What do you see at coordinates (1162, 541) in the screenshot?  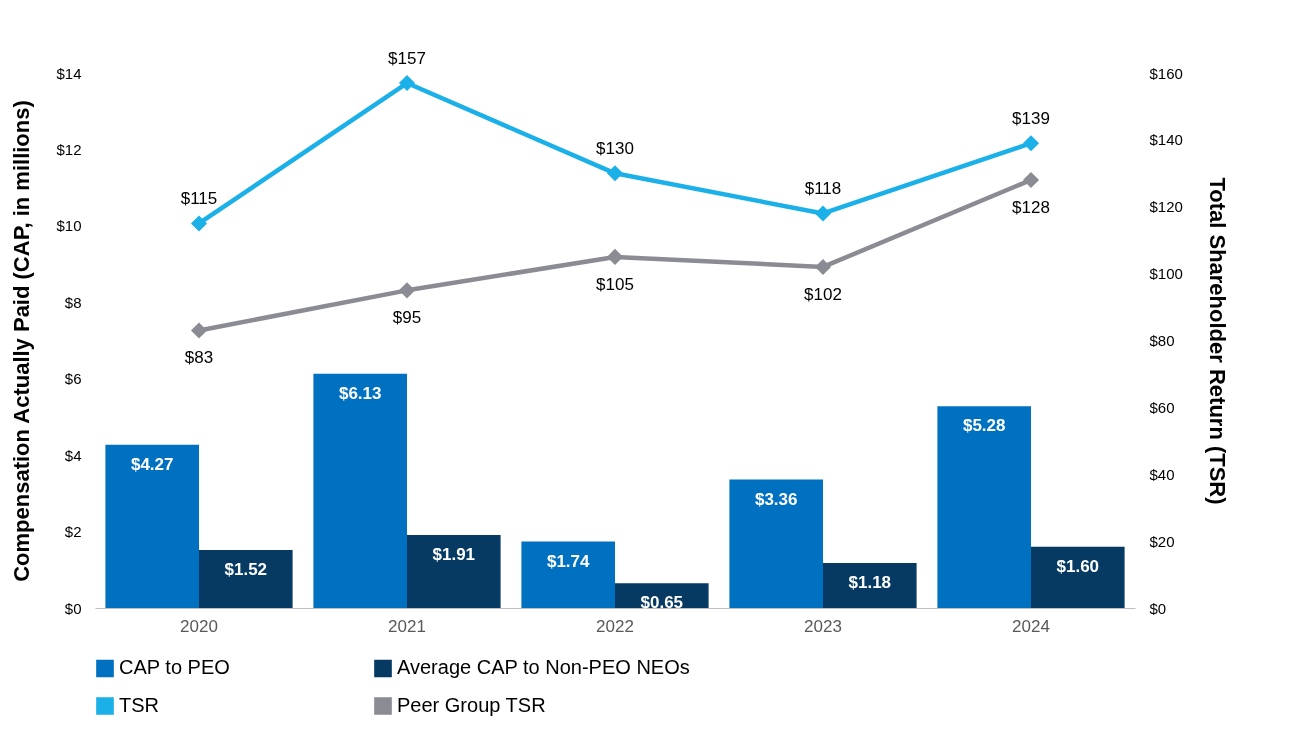 I see `y2-tick-label: $20` at bounding box center [1162, 541].